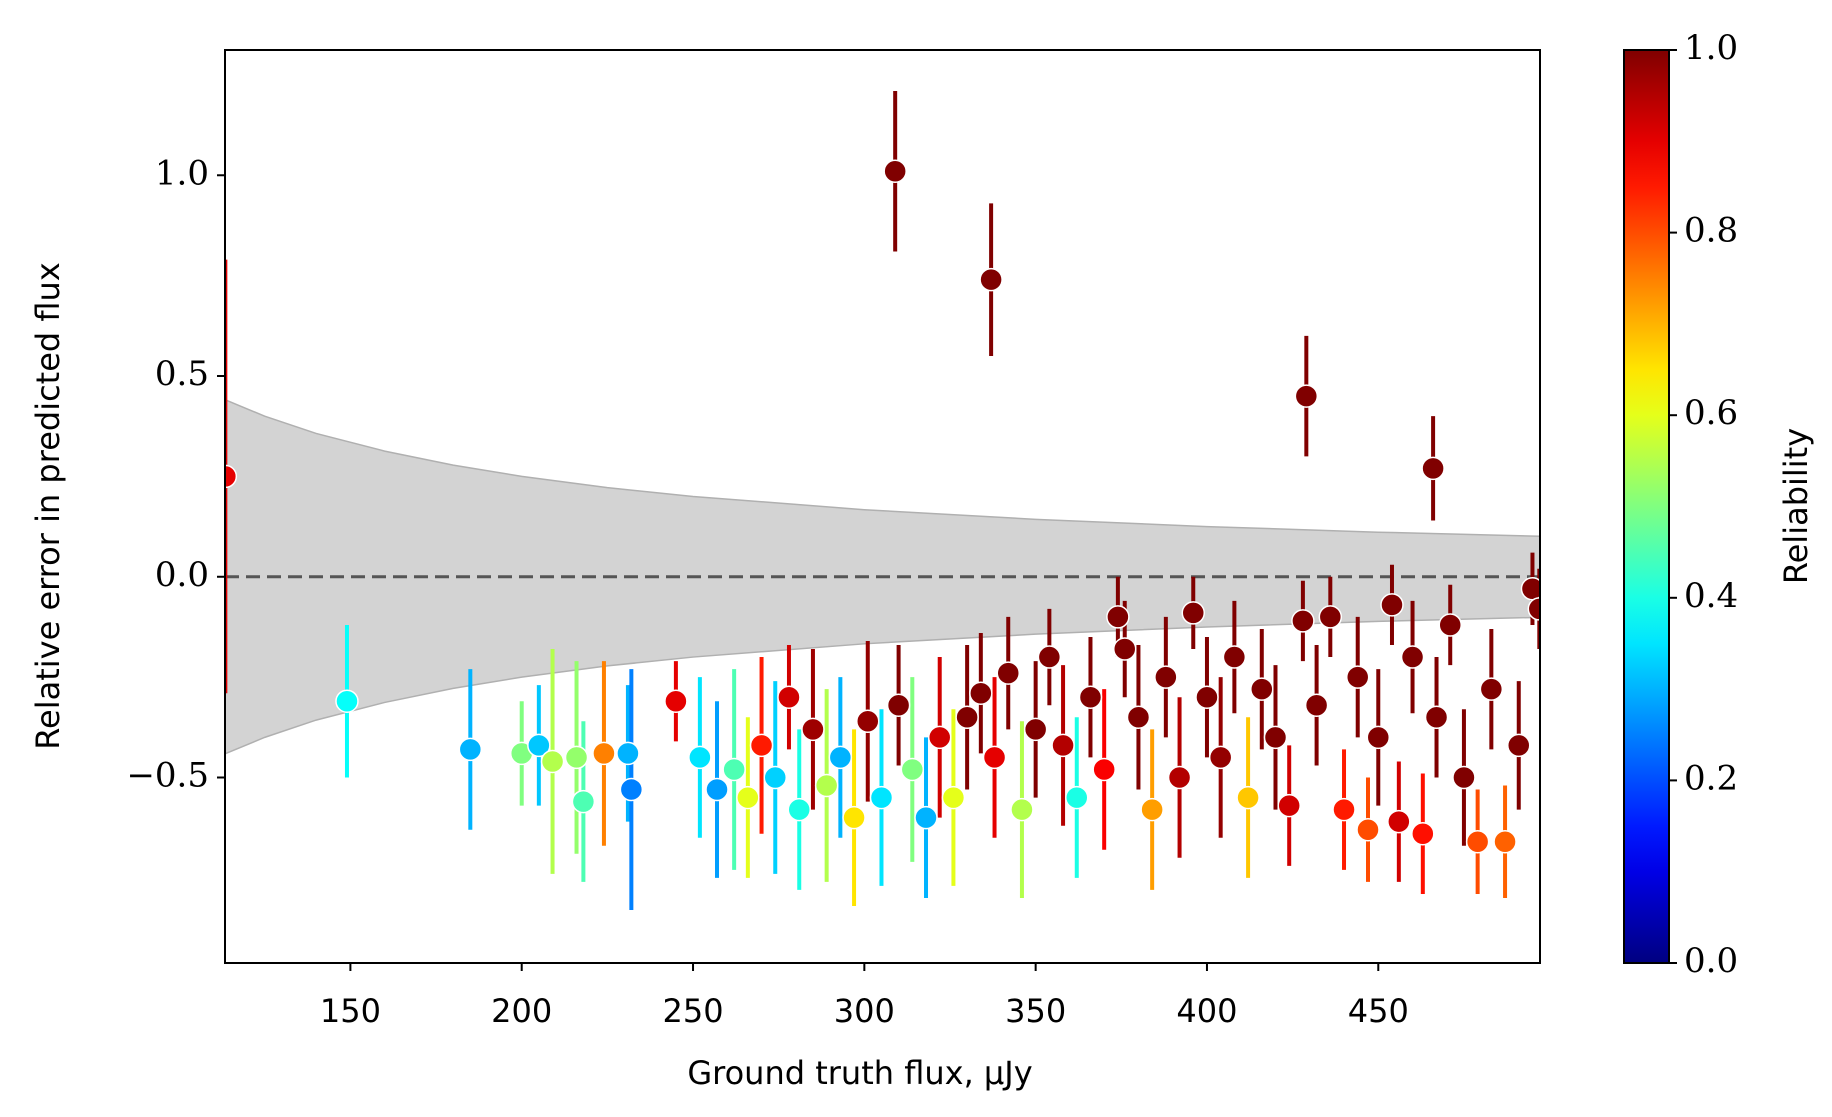 The height and width of the screenshot is (1117, 1832). Describe the element at coordinates (859, 1073) in the screenshot. I see `x-axis-label: Ground truth flux, μJy` at that location.